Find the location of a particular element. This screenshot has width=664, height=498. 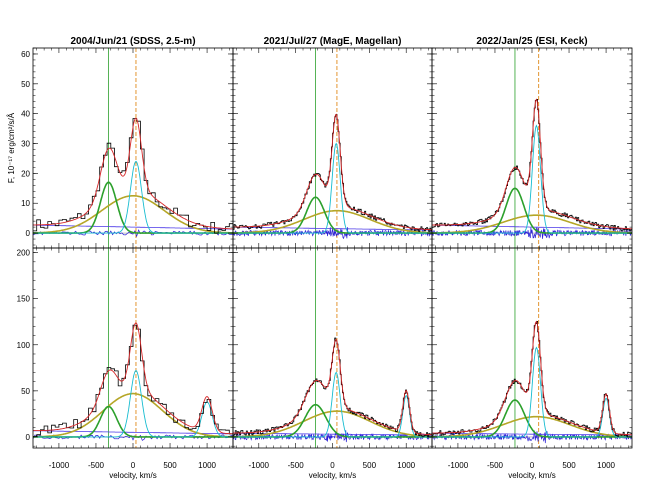

y-tick-label: 20 is located at coordinates (25, 173).